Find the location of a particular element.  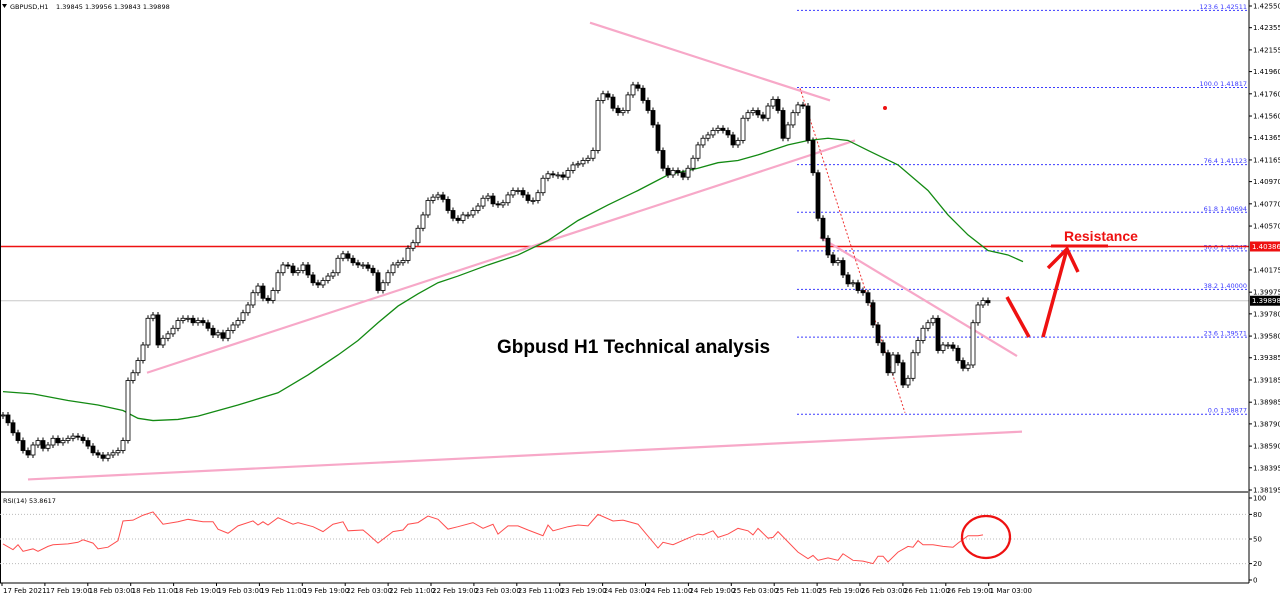

fib-level-label: 61.8 1.40694 is located at coordinates (1225, 209).